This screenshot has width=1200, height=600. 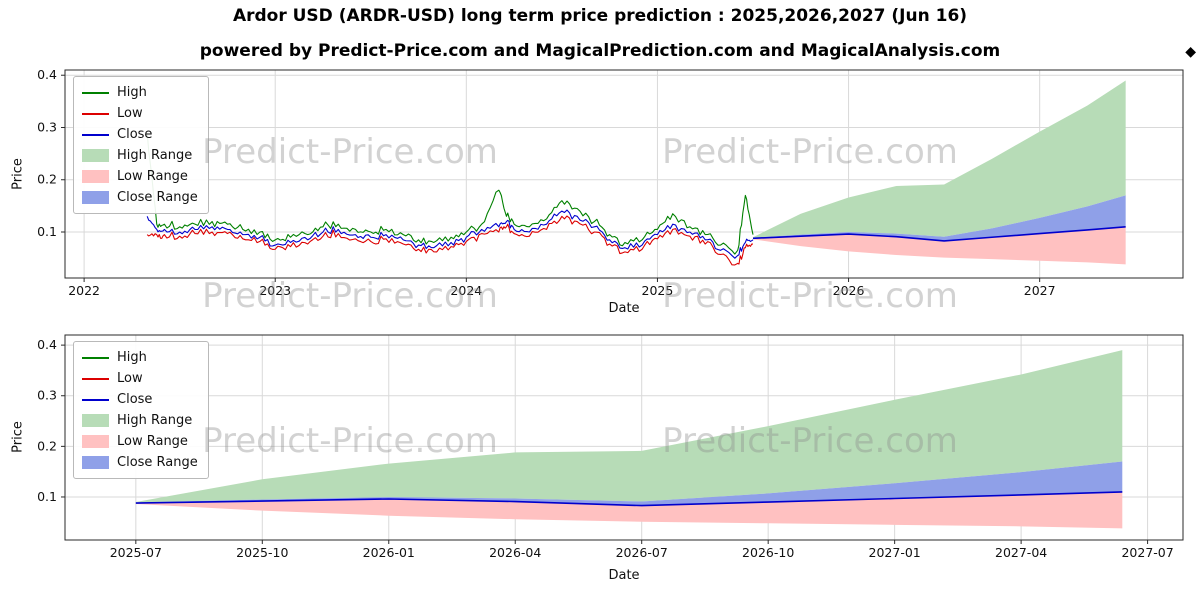 I want to click on x-tick-label: 2024, so click(x=466, y=290).